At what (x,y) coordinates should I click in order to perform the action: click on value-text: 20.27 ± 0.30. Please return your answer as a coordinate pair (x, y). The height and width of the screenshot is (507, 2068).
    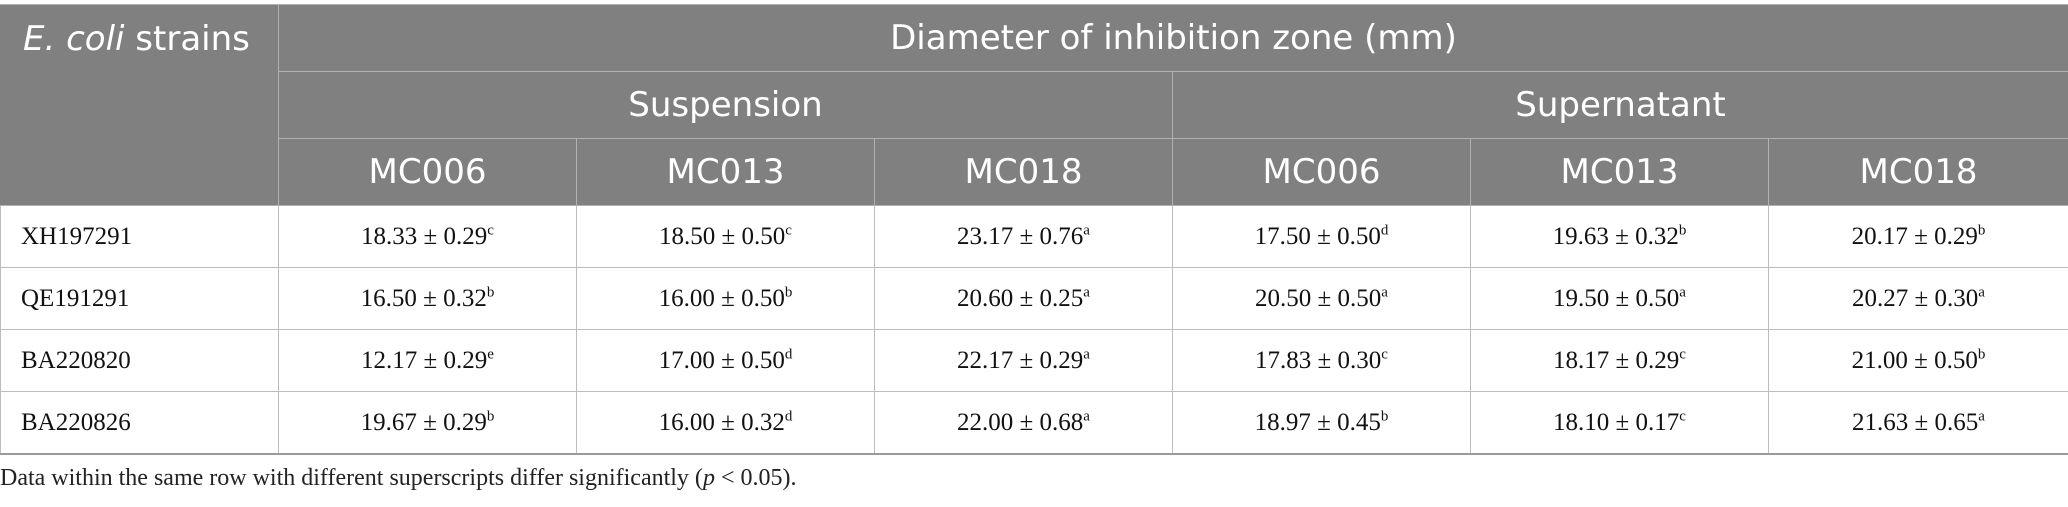
    Looking at the image, I should click on (1915, 298).